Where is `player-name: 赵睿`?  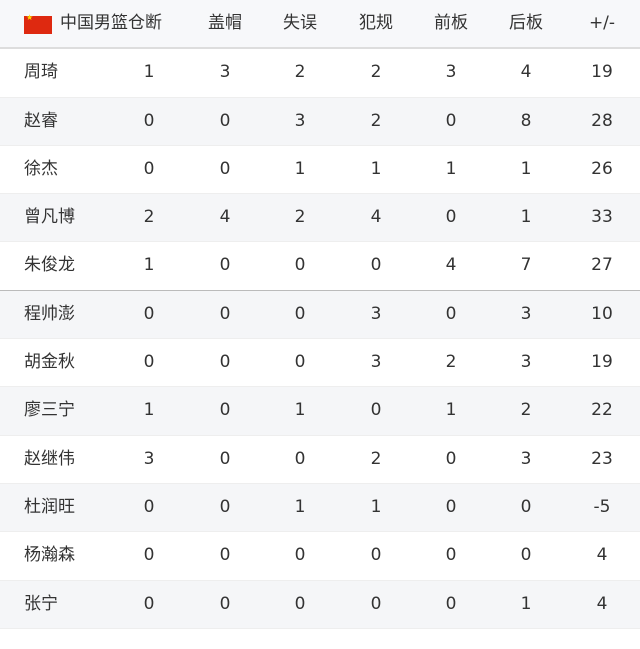
player-name: 赵睿 is located at coordinates (41, 120).